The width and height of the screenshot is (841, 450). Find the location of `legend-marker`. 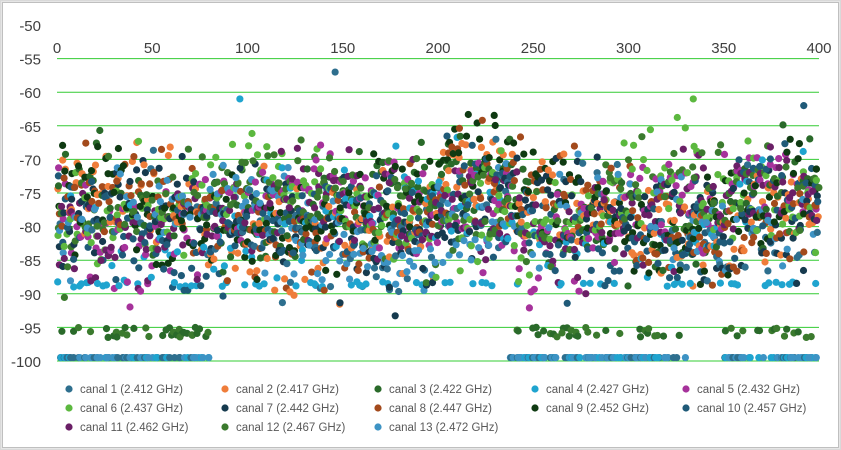

legend-marker is located at coordinates (378, 427).